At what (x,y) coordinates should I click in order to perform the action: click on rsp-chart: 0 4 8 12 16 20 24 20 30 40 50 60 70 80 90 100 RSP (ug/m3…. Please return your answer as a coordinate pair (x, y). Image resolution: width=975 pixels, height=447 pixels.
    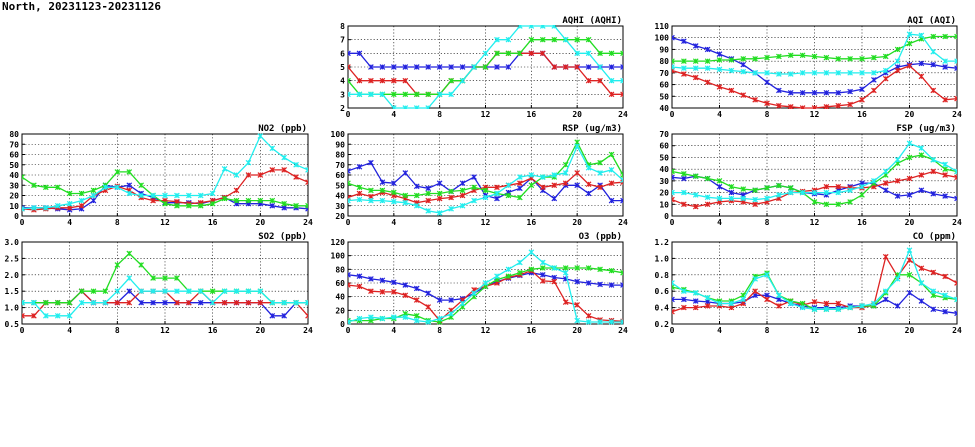
    Looking at the image, I should click on (471, 174).